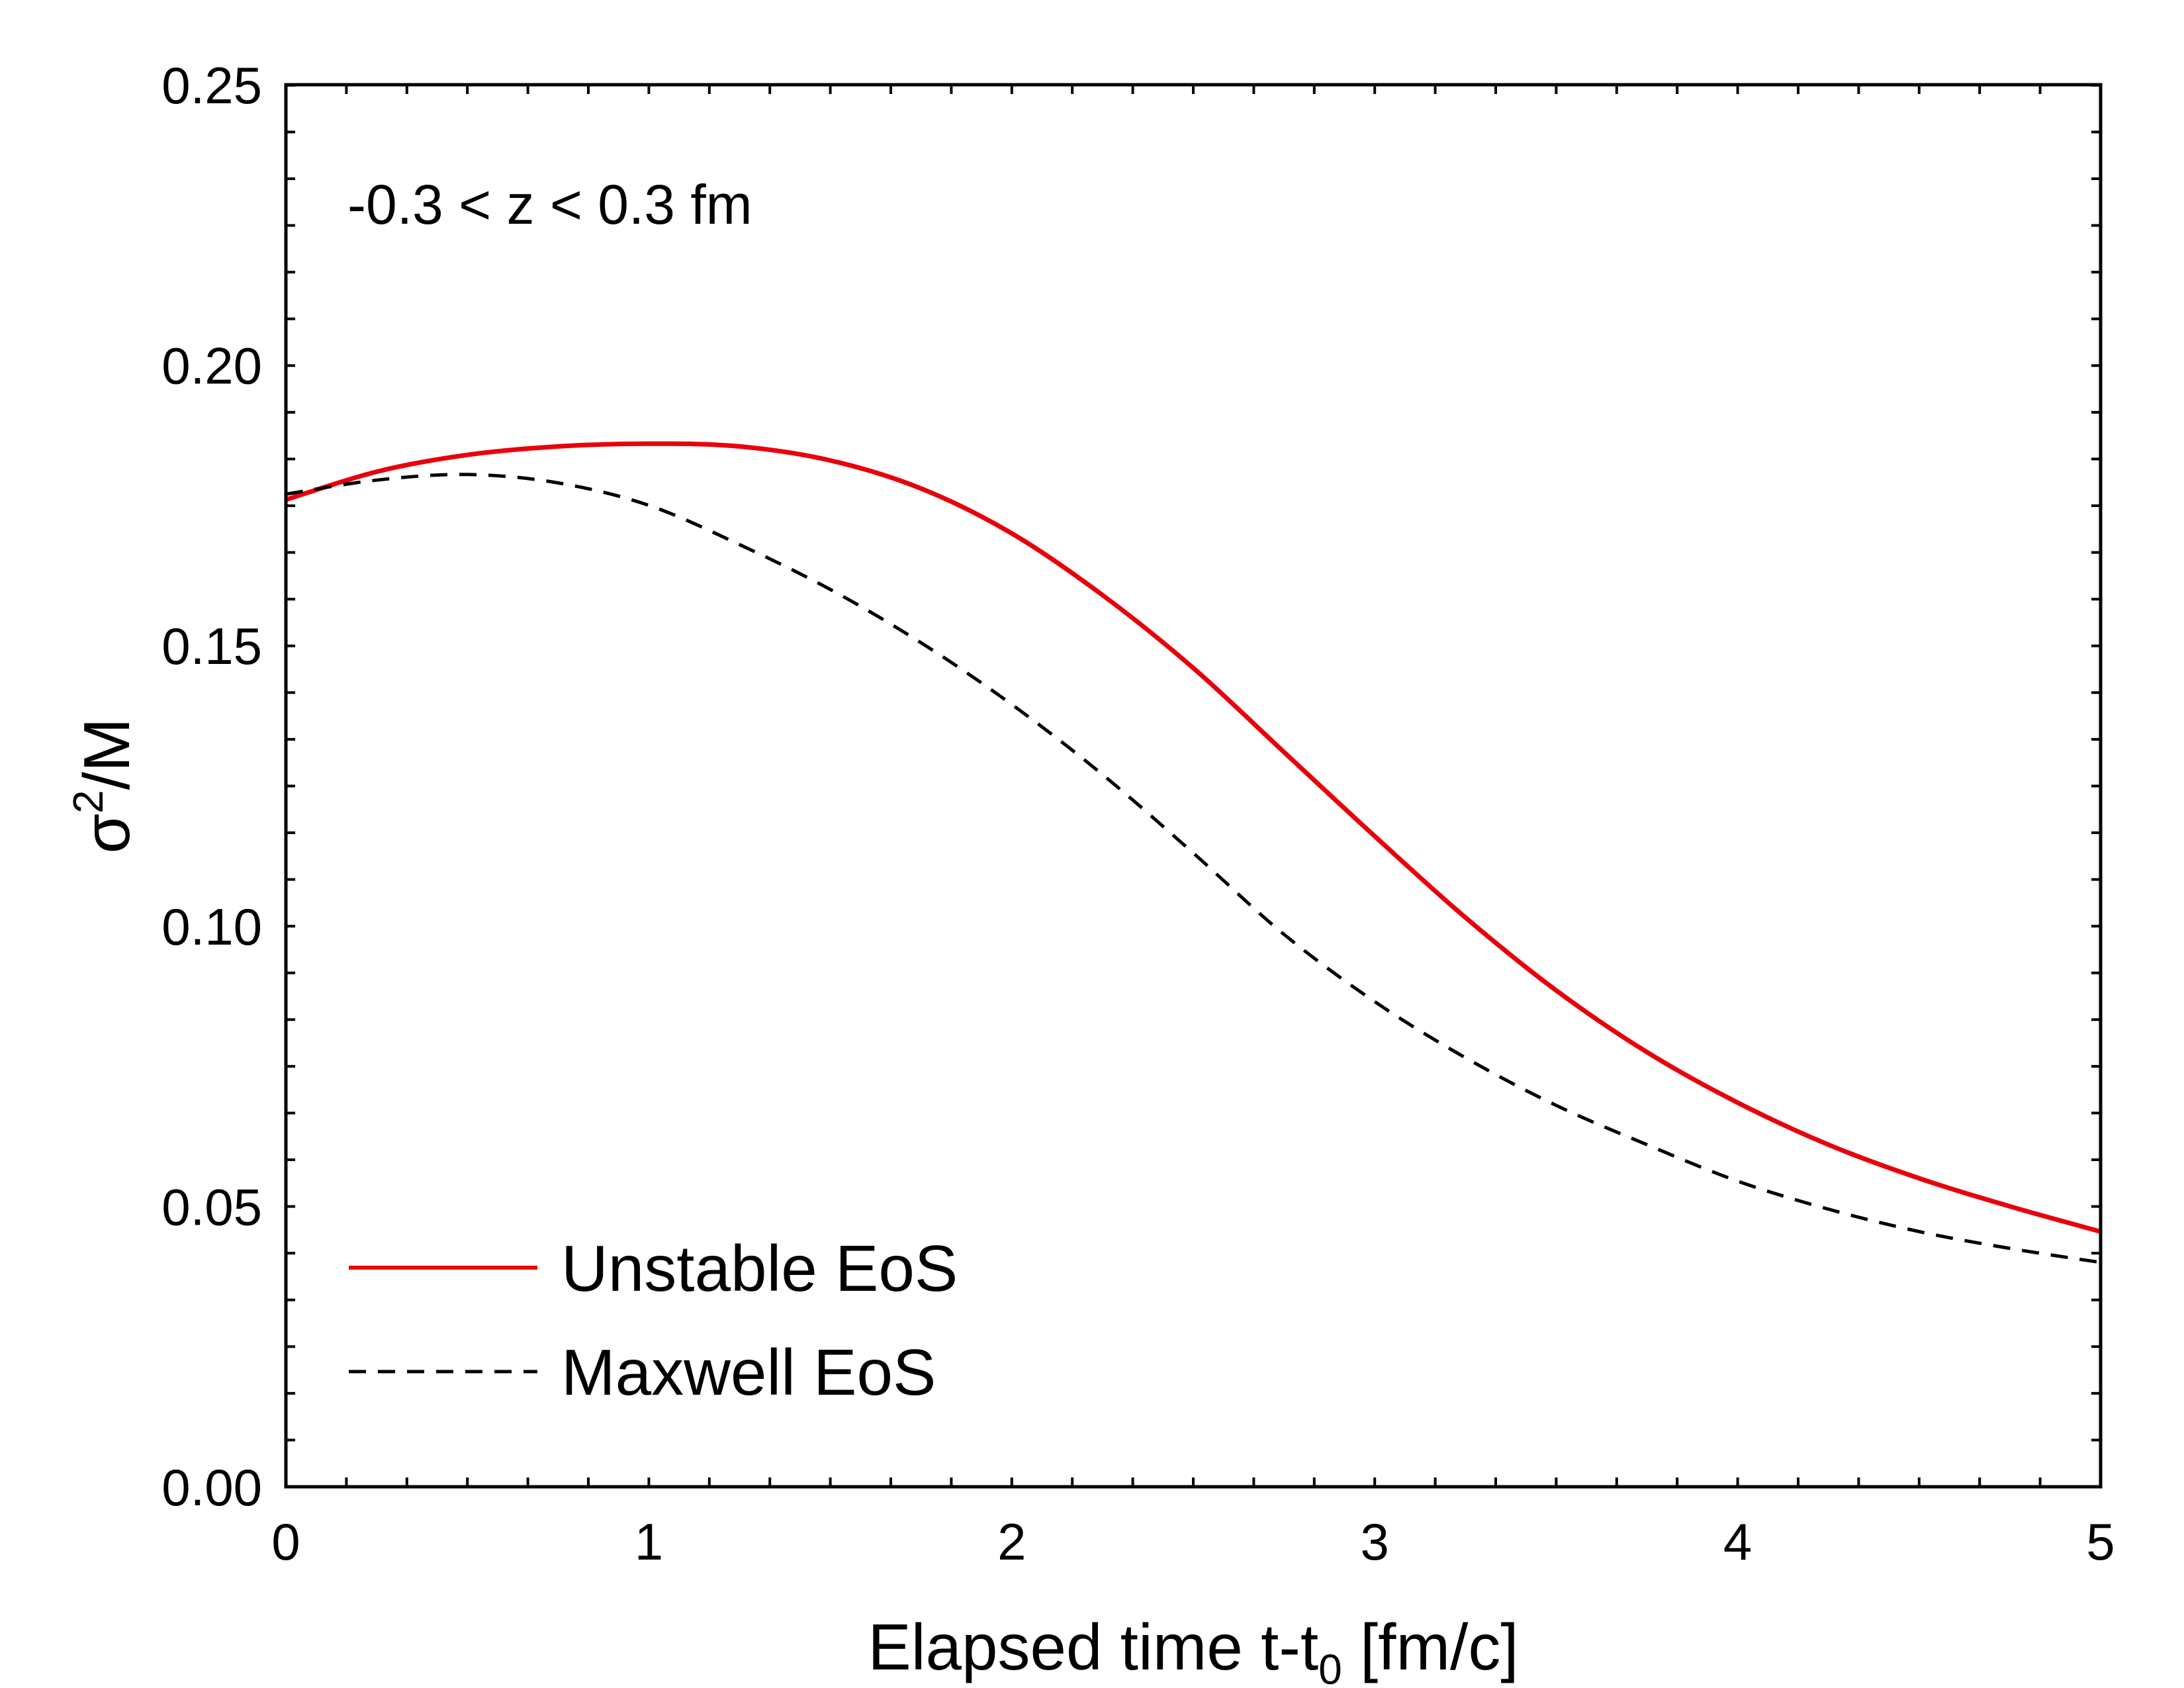 The width and height of the screenshot is (2184, 1688). What do you see at coordinates (211, 927) in the screenshot?
I see `y-tick-label: 0.10` at bounding box center [211, 927].